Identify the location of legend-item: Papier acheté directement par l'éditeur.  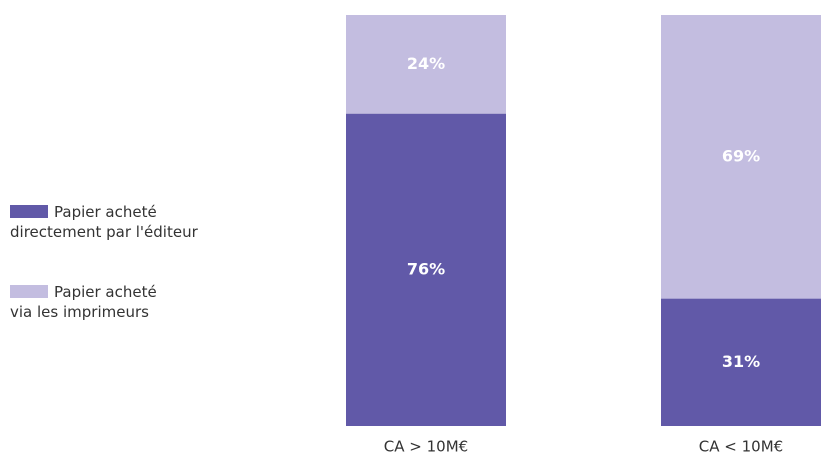
(104, 222).